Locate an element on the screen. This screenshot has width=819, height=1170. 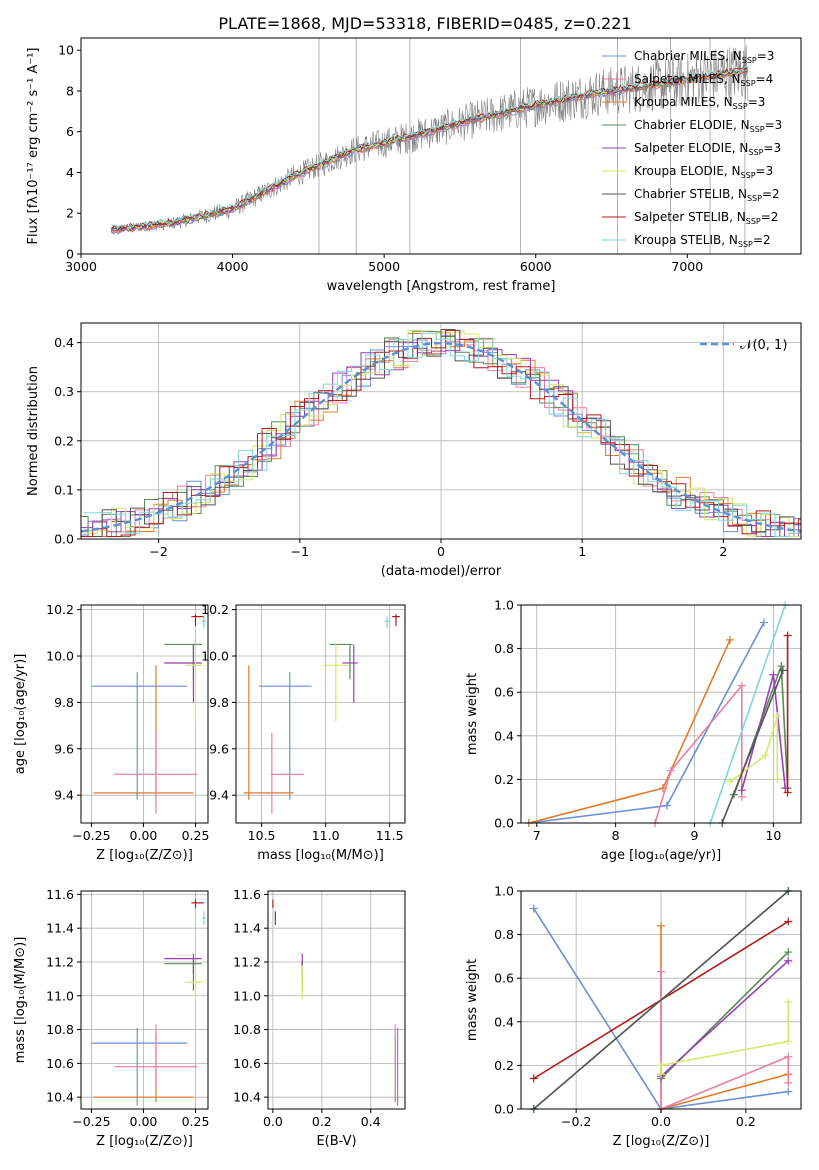
legend-name: Salpeter STELIB, N is located at coordinates (690, 217).